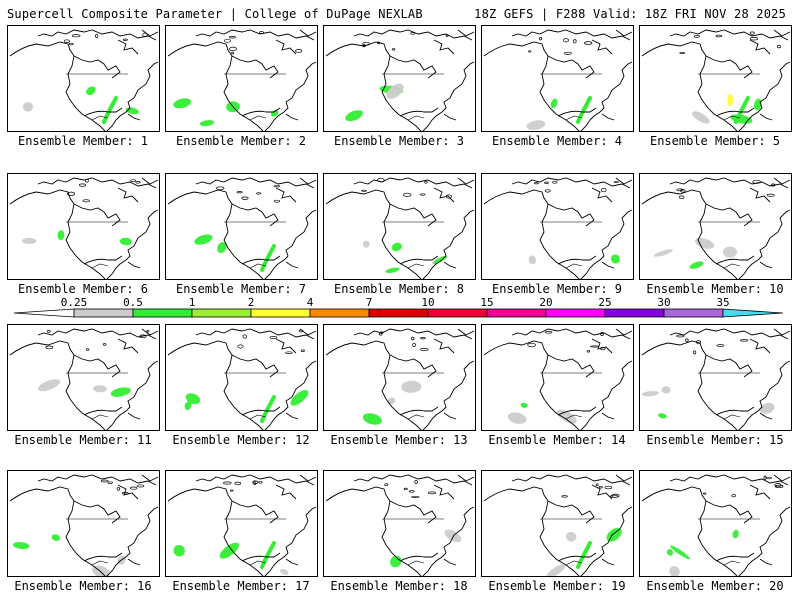  What do you see at coordinates (557, 289) in the screenshot?
I see `ensemble-member-label: Ensemble Member: 9` at bounding box center [557, 289].